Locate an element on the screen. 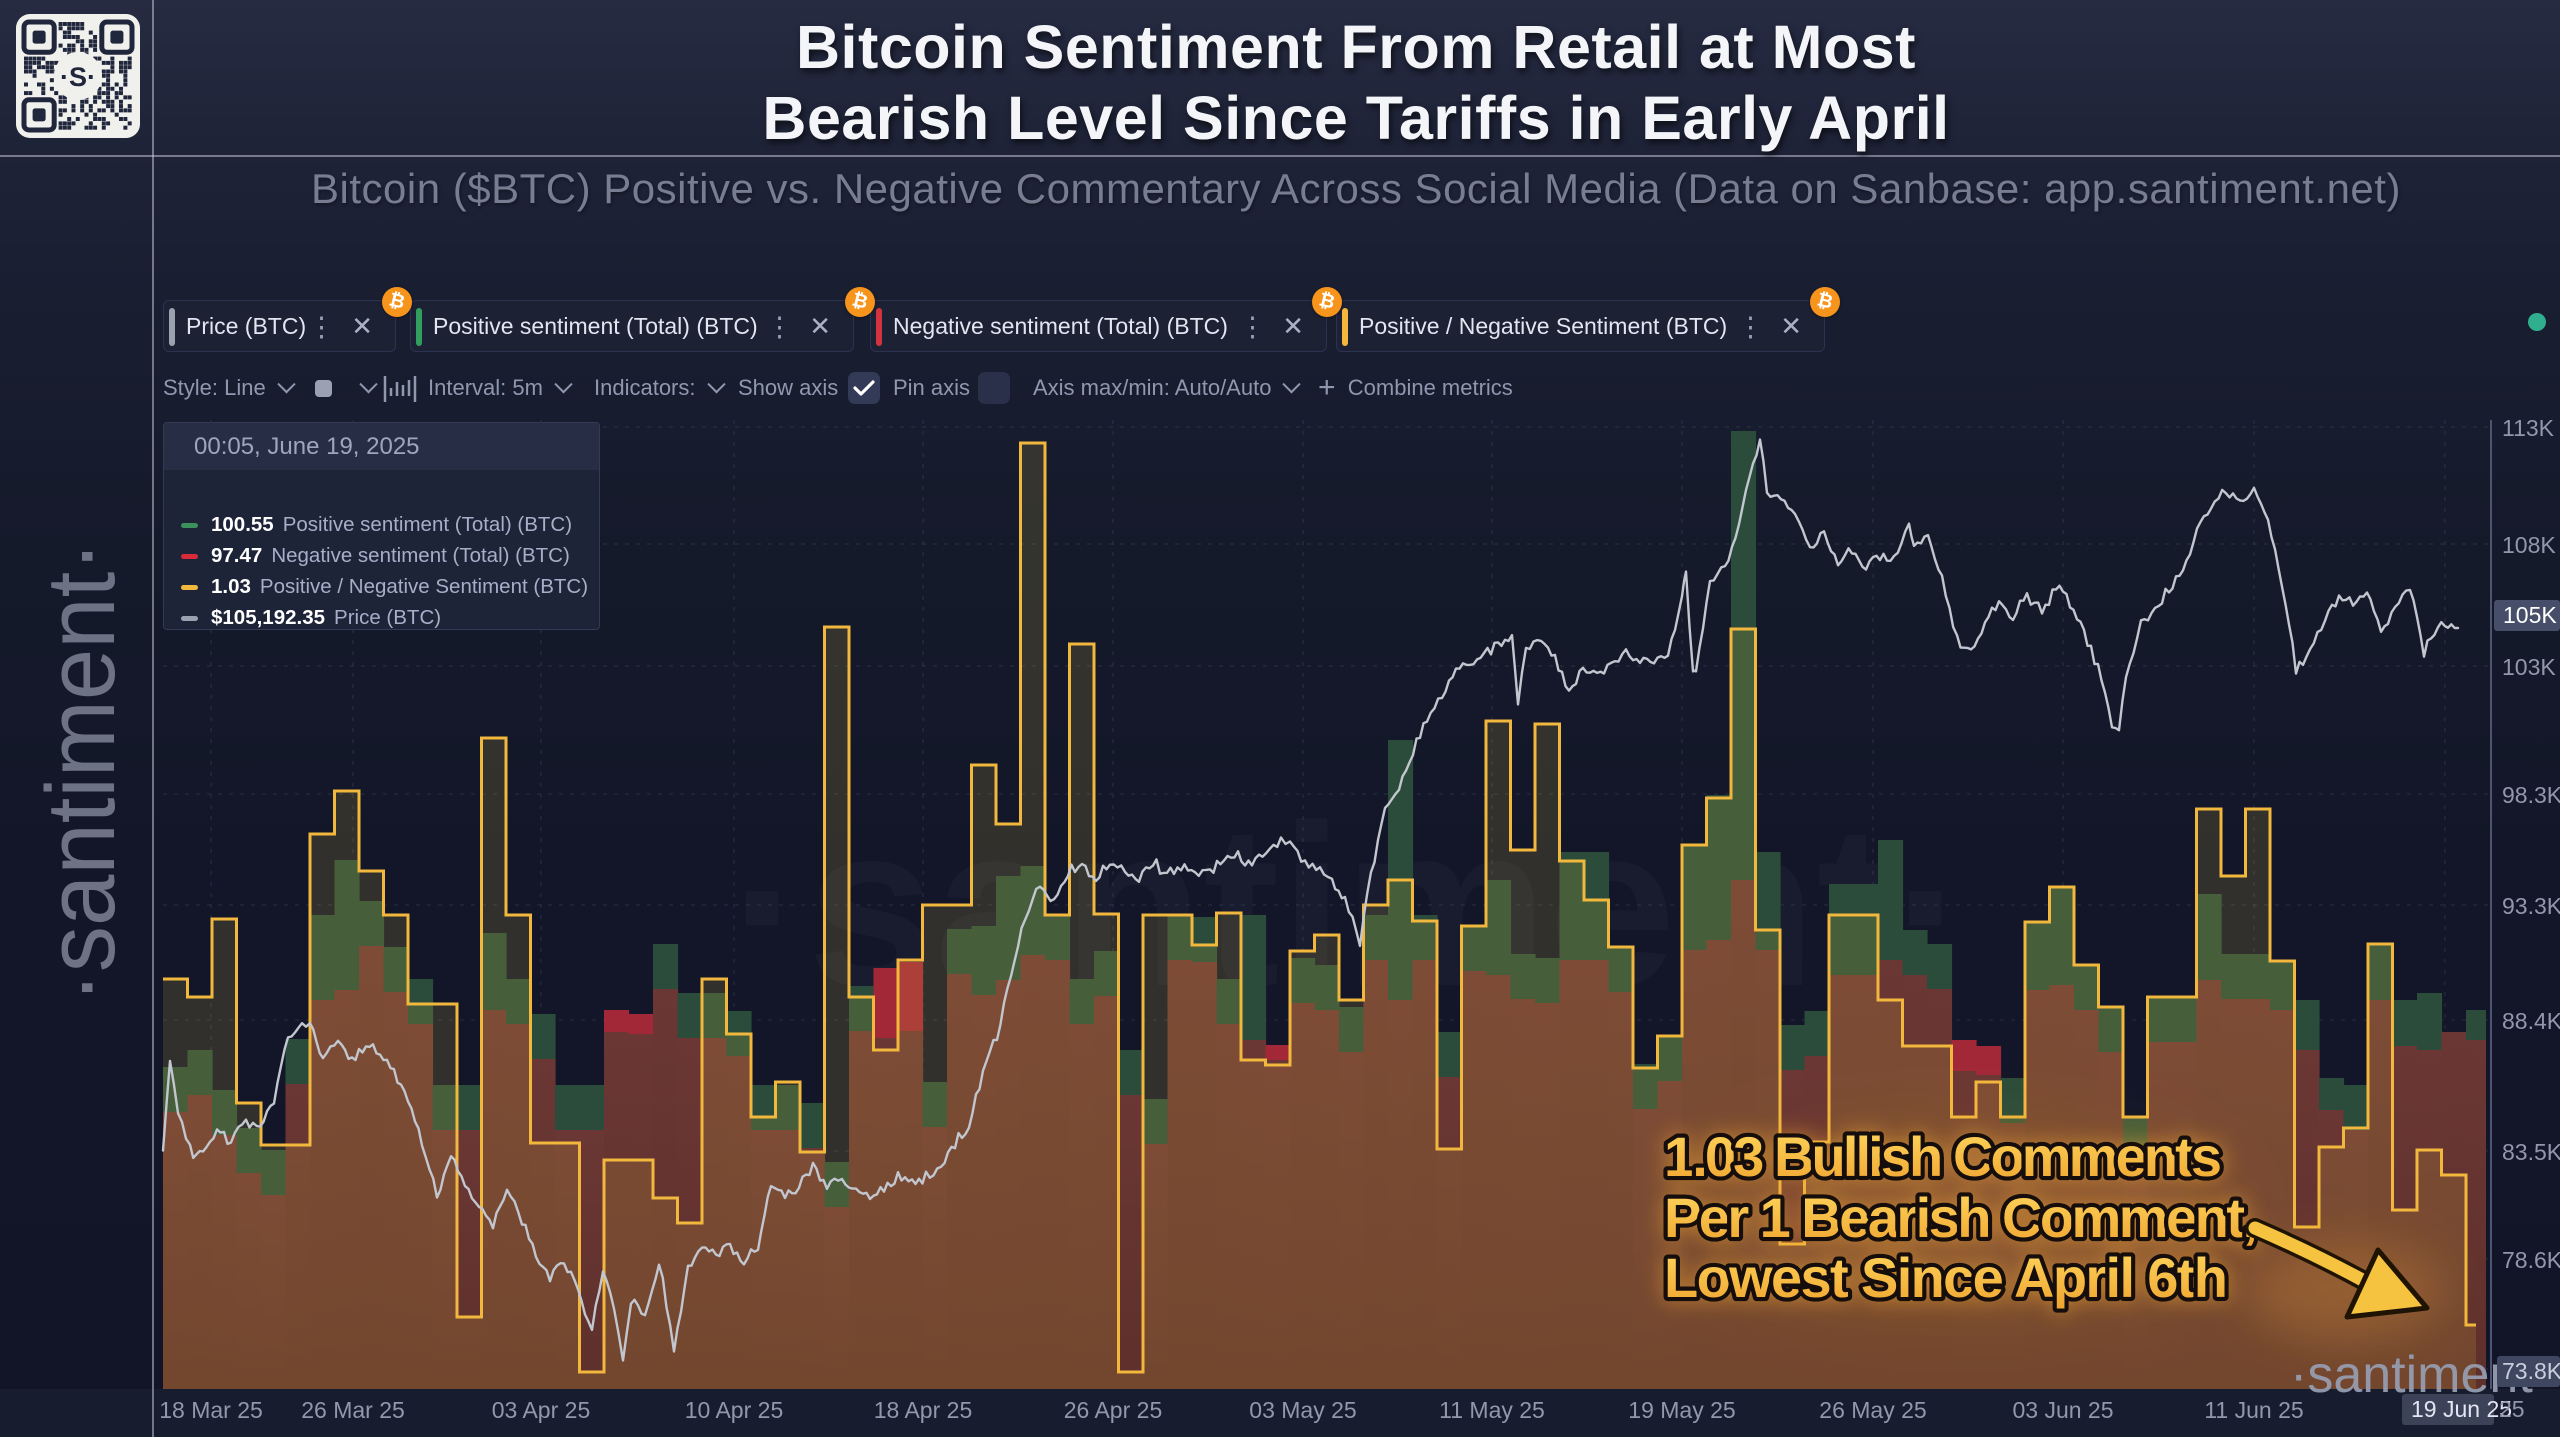 The height and width of the screenshot is (1437, 2560). svg-text: 03 Jun 25 is located at coordinates (2062, 1410).